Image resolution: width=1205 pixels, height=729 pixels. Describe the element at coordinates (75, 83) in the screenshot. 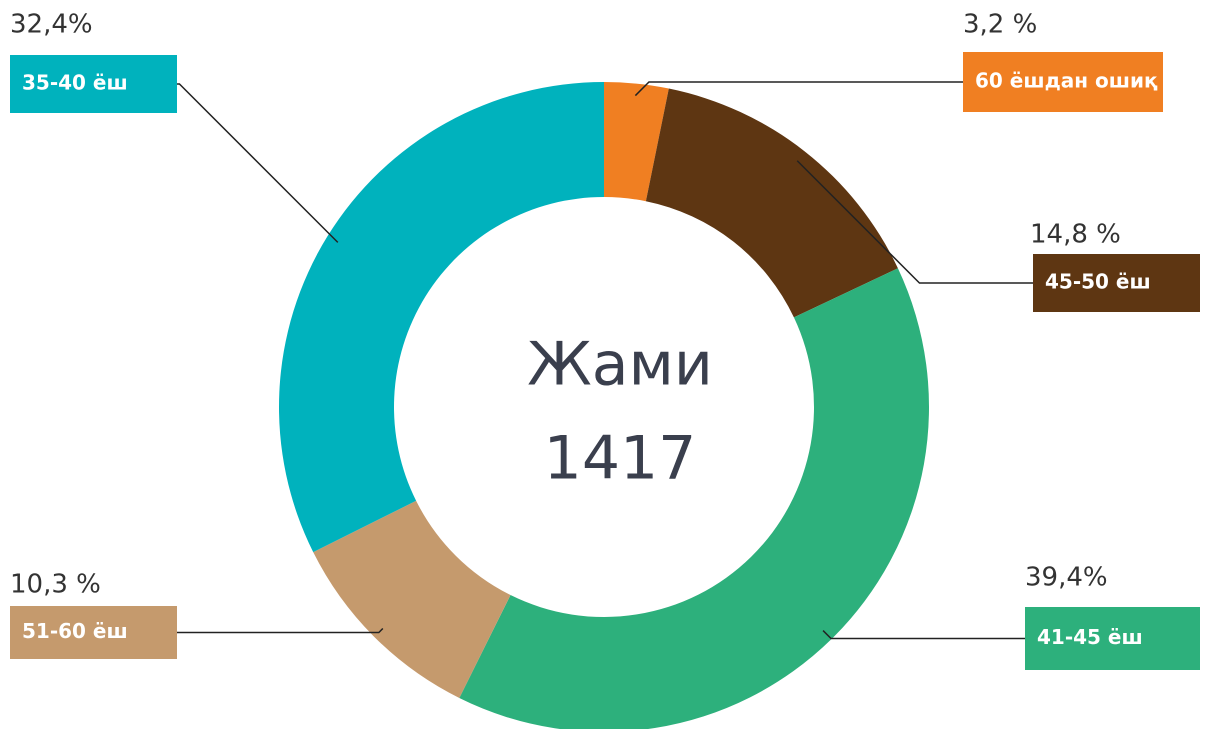

I see `category-label: 35-40 ёш` at that location.